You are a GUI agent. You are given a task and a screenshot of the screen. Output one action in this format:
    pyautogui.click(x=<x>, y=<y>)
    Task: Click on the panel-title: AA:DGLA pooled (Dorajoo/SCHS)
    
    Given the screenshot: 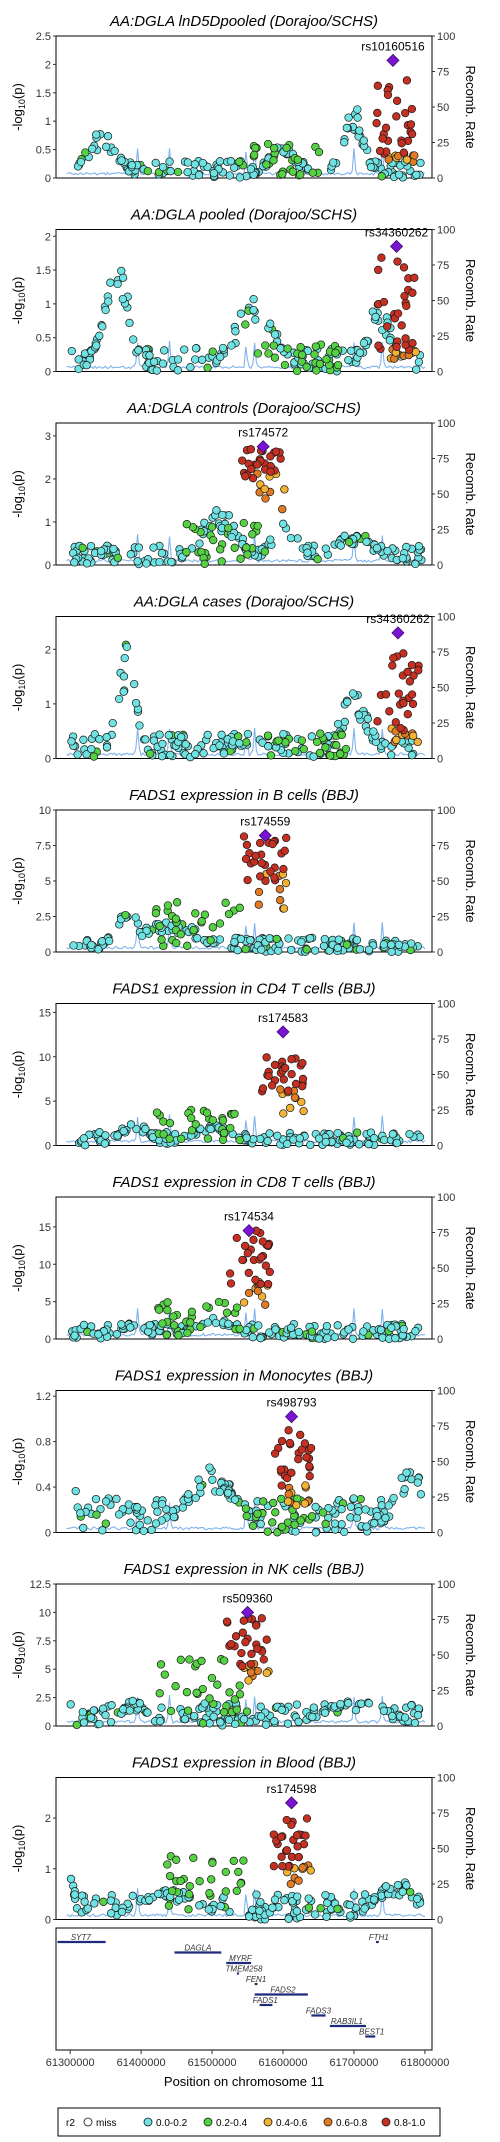 What is the action you would take?
    pyautogui.click(x=243, y=215)
    